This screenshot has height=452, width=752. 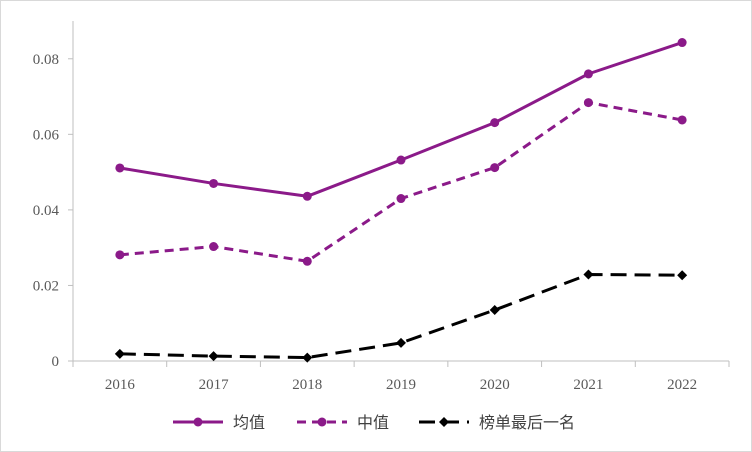 I want to click on x-tick-label: 2017, so click(x=214, y=385).